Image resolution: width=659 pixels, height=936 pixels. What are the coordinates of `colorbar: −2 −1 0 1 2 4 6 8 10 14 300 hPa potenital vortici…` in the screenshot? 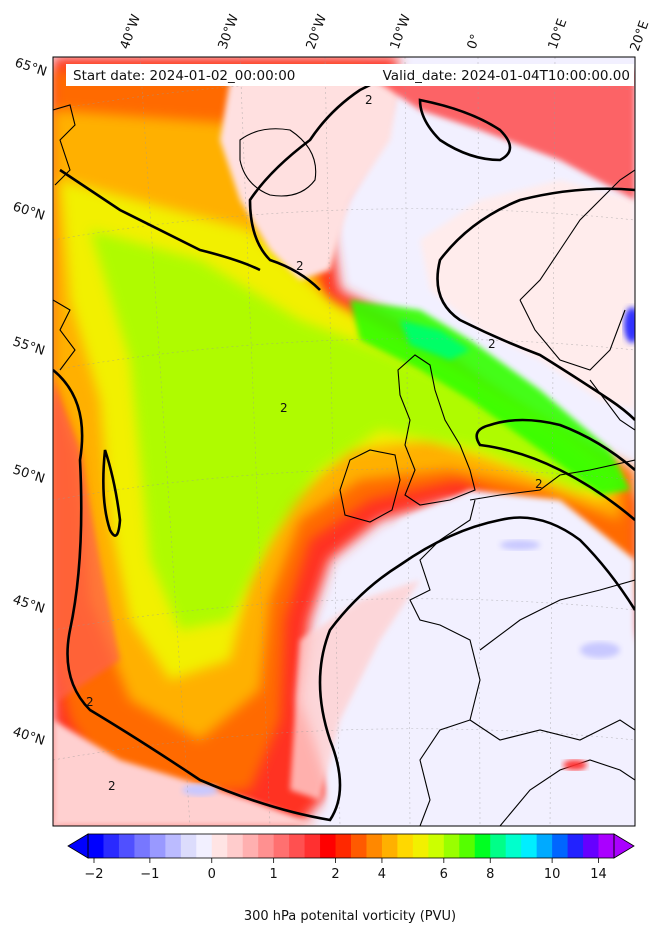 It's located at (351, 878).